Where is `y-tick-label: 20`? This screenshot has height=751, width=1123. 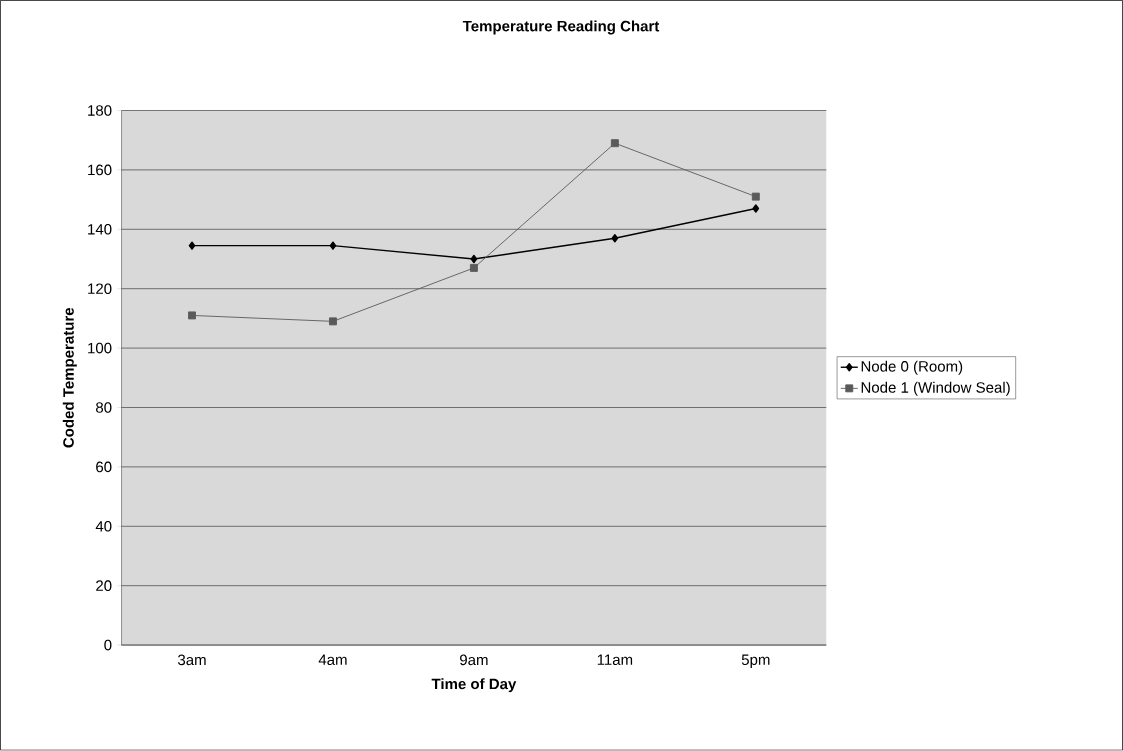 y-tick-label: 20 is located at coordinates (104, 586).